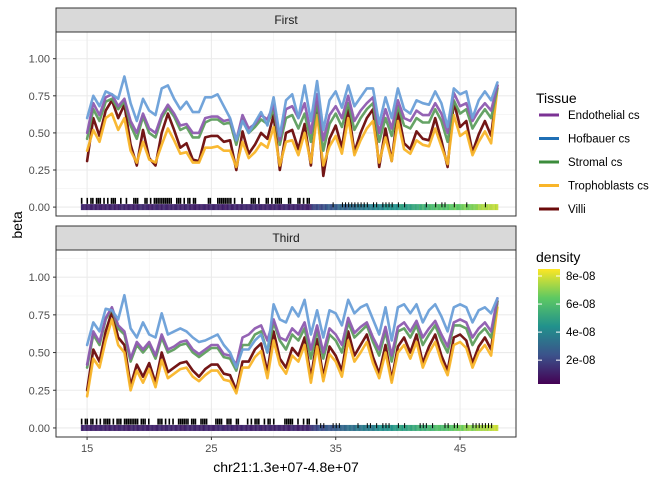 This screenshot has height=480, width=672. What do you see at coordinates (292, 335) in the screenshot?
I see `series-line-stromal-cs` at bounding box center [292, 335].